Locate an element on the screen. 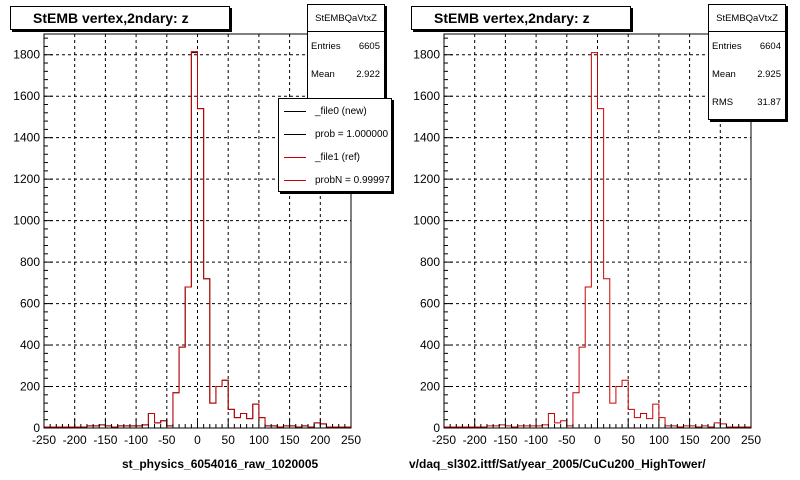 The image size is (800, 480). stats-rms-label: RMS is located at coordinates (723, 102).